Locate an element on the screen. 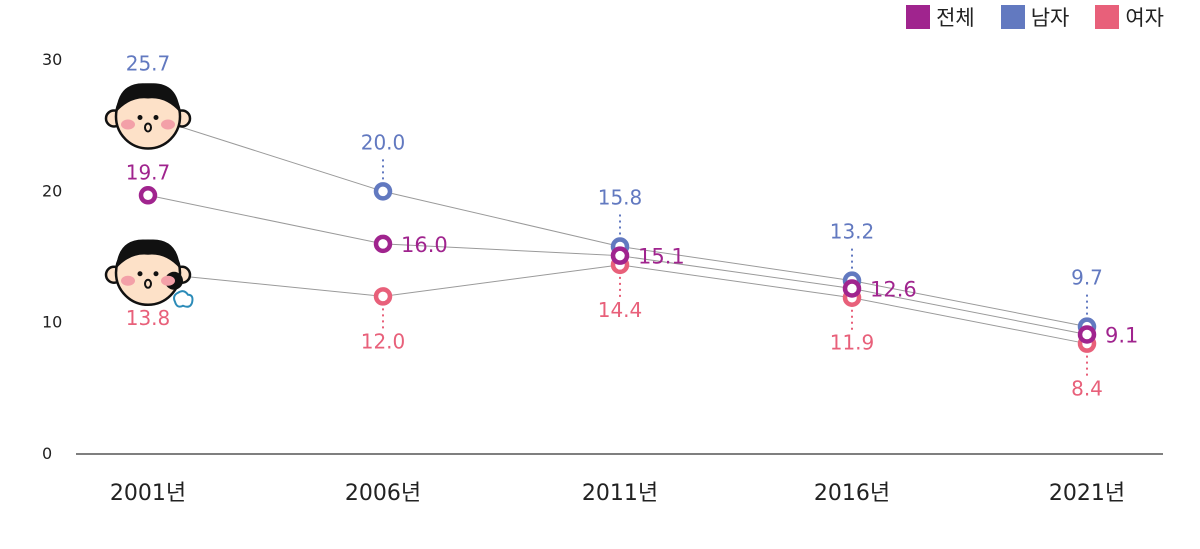 This screenshot has width=1200, height=549. legend: 전체 남자 여자 is located at coordinates (1035, 17).